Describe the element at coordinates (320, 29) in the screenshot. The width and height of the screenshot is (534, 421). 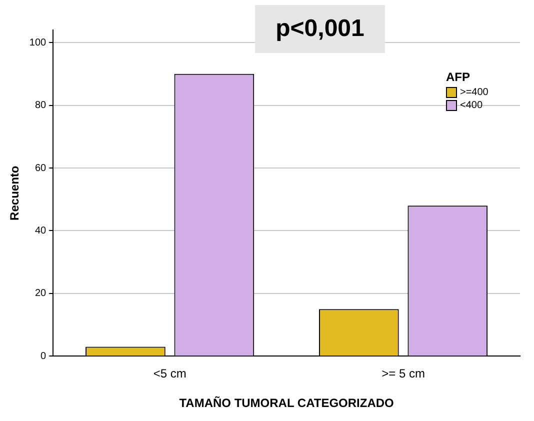
I see `annotation: p<0,001` at that location.